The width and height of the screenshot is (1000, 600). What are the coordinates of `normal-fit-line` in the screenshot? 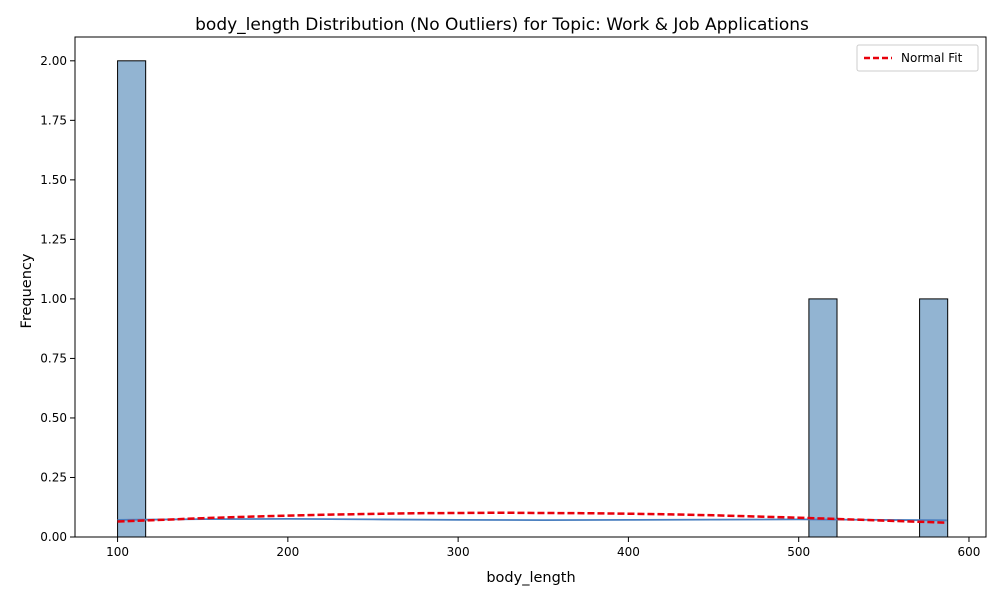 It's located at (532, 517).